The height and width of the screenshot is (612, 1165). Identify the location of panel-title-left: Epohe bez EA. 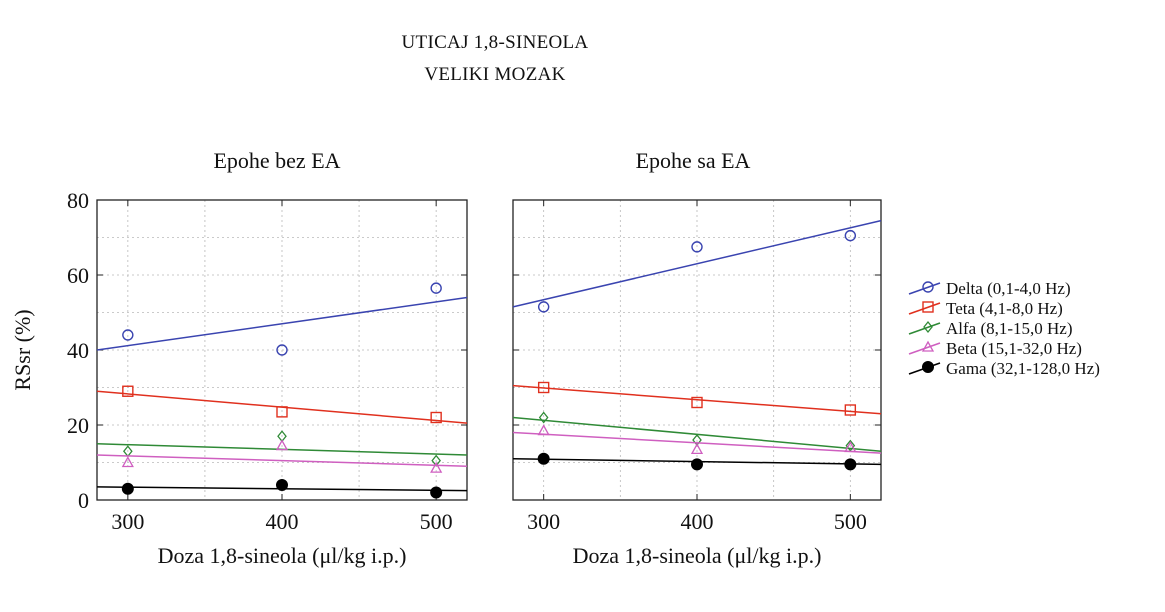
(277, 160).